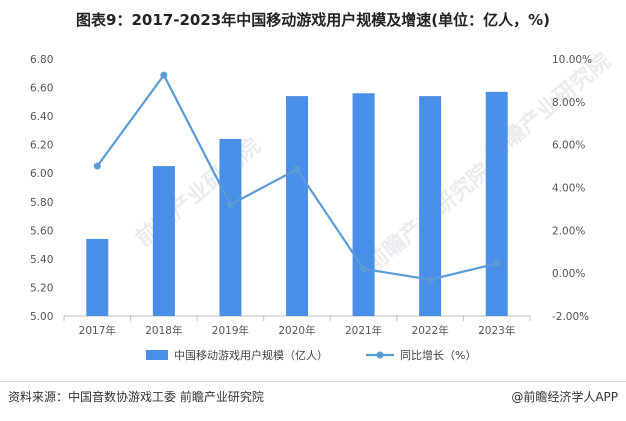 This screenshot has height=421, width=626. I want to click on footer-divider, so click(313, 381).